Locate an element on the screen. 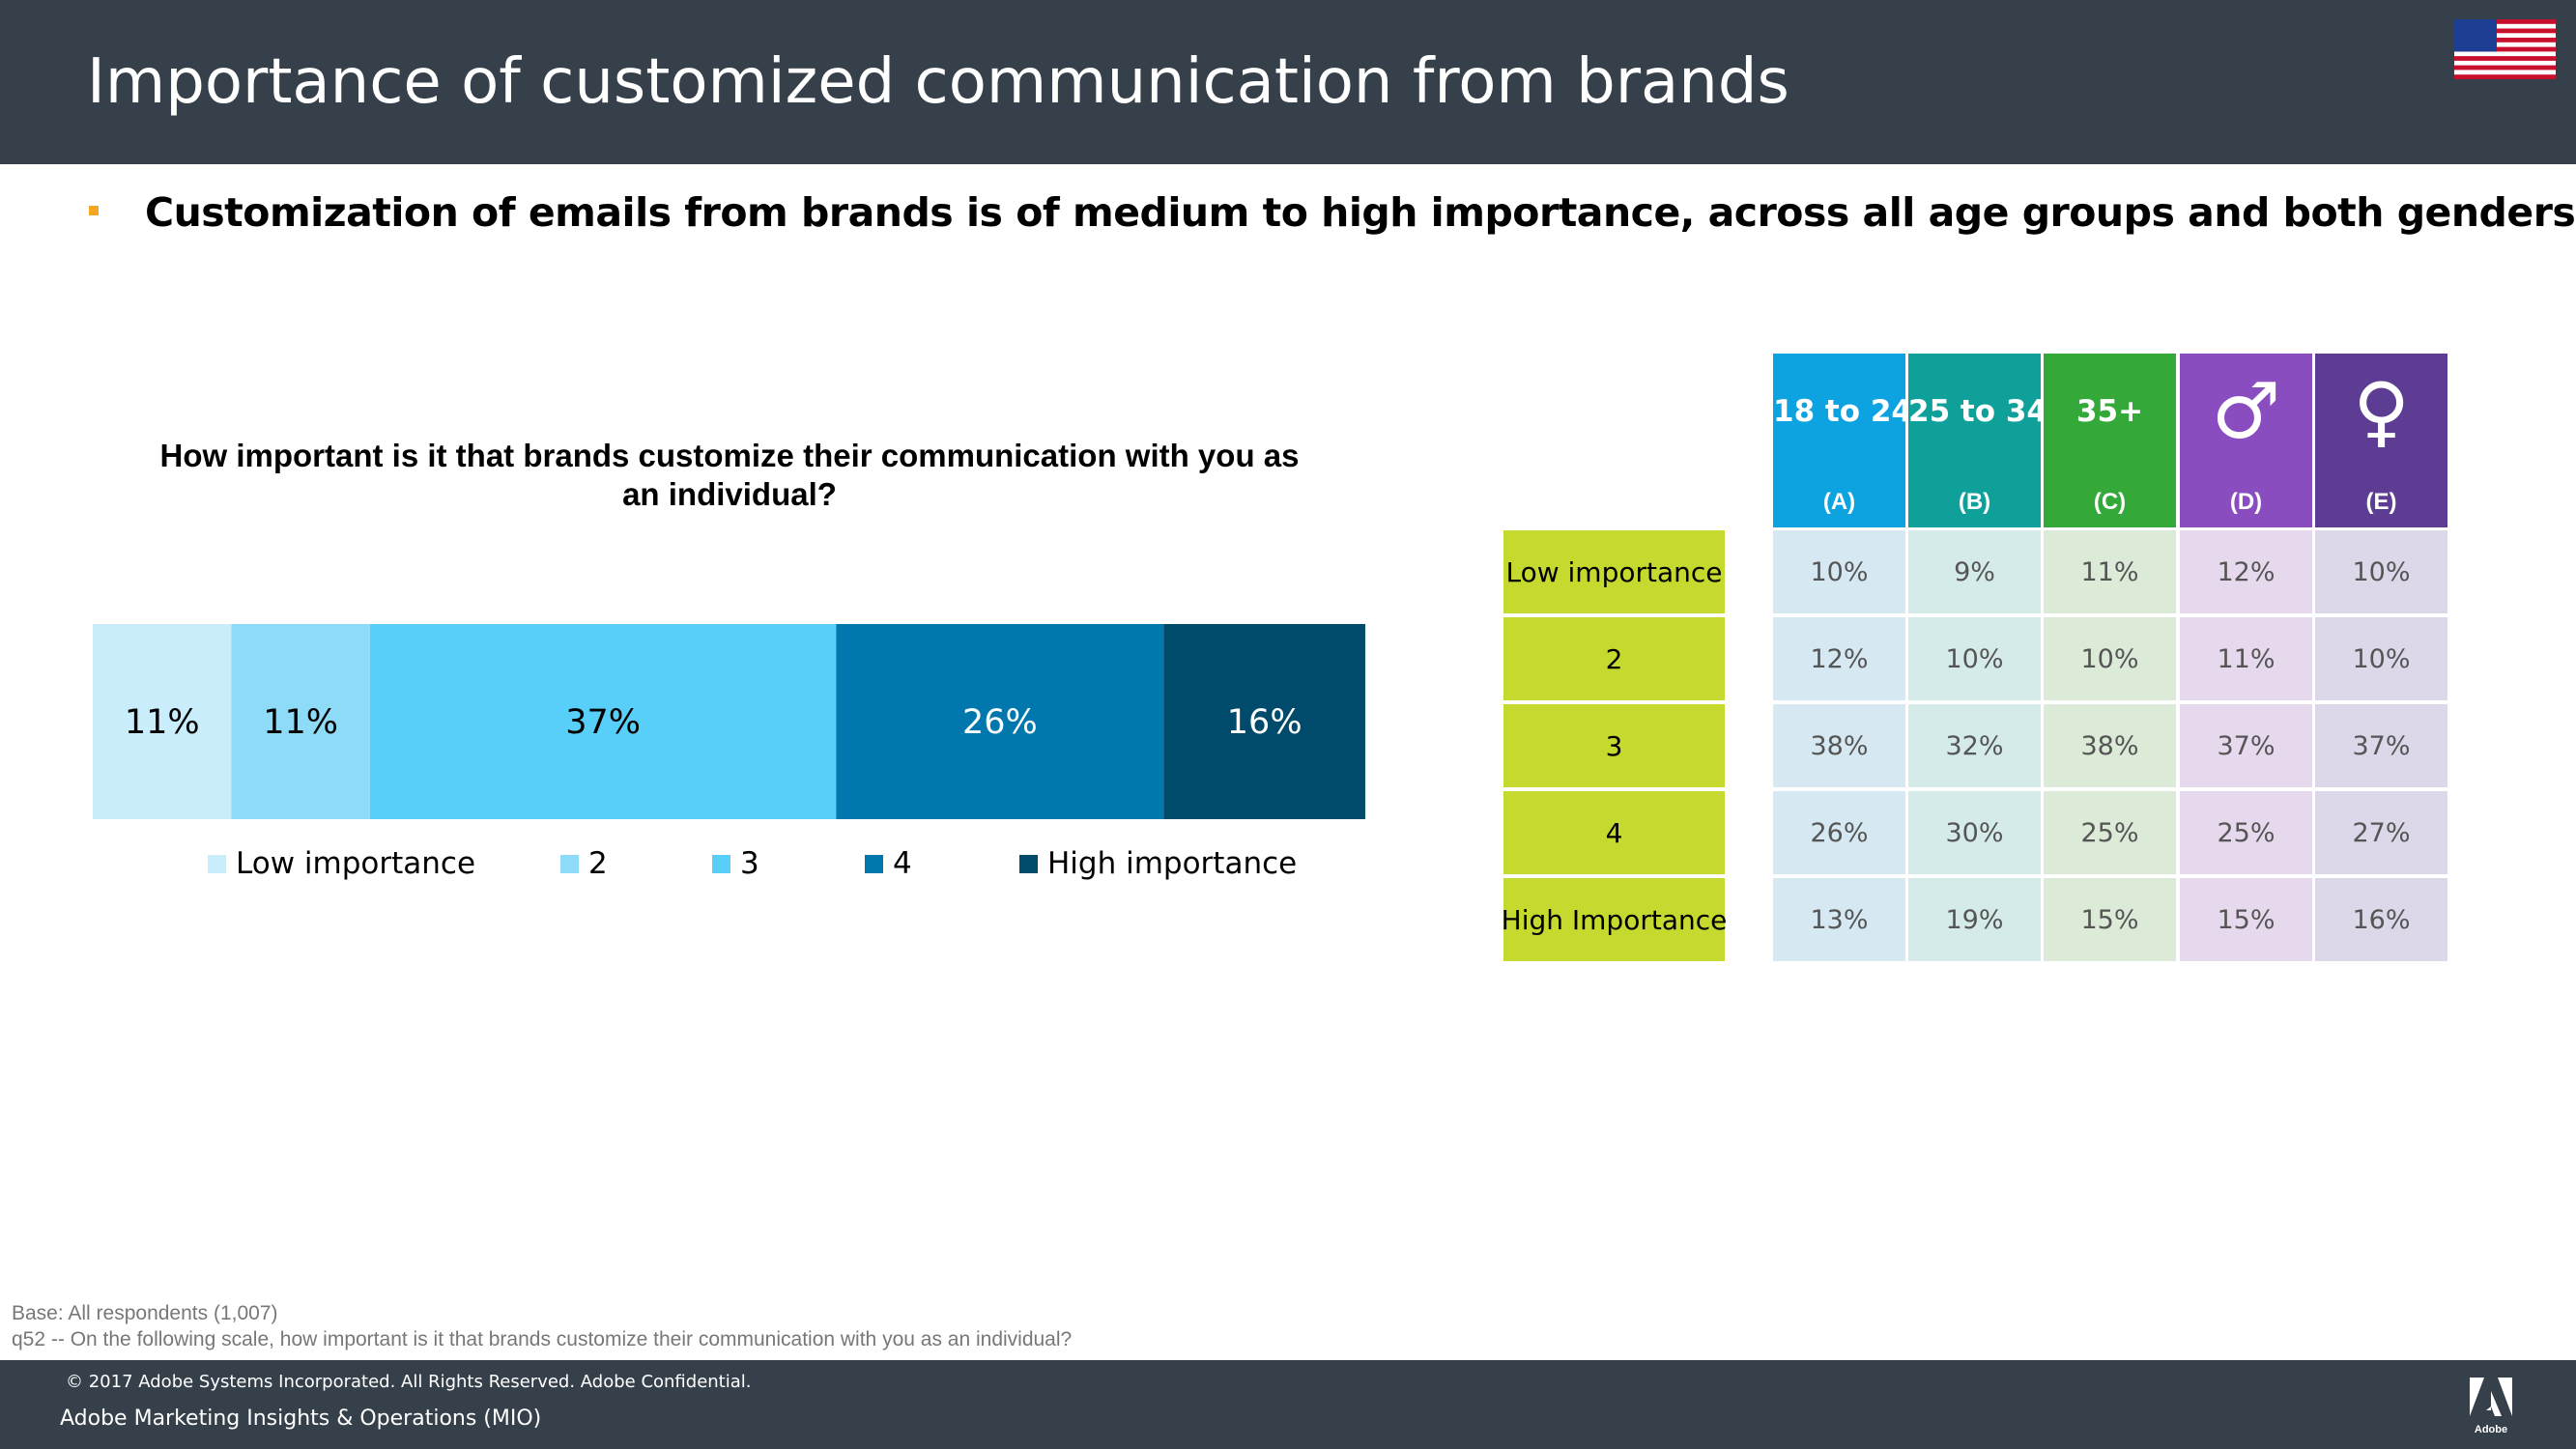 This screenshot has height=1449, width=2576. male-icon: ♂ is located at coordinates (2246, 411).